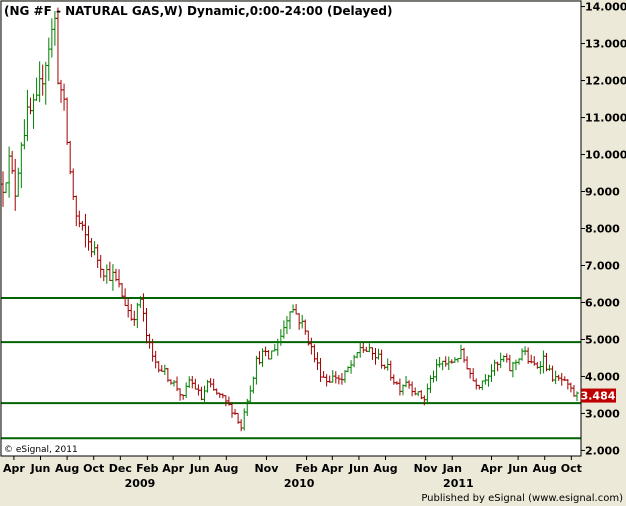 Image resolution: width=626 pixels, height=506 pixels. I want to click on published-by-text: Published by eSignal (www.esignal.com), so click(522, 498).